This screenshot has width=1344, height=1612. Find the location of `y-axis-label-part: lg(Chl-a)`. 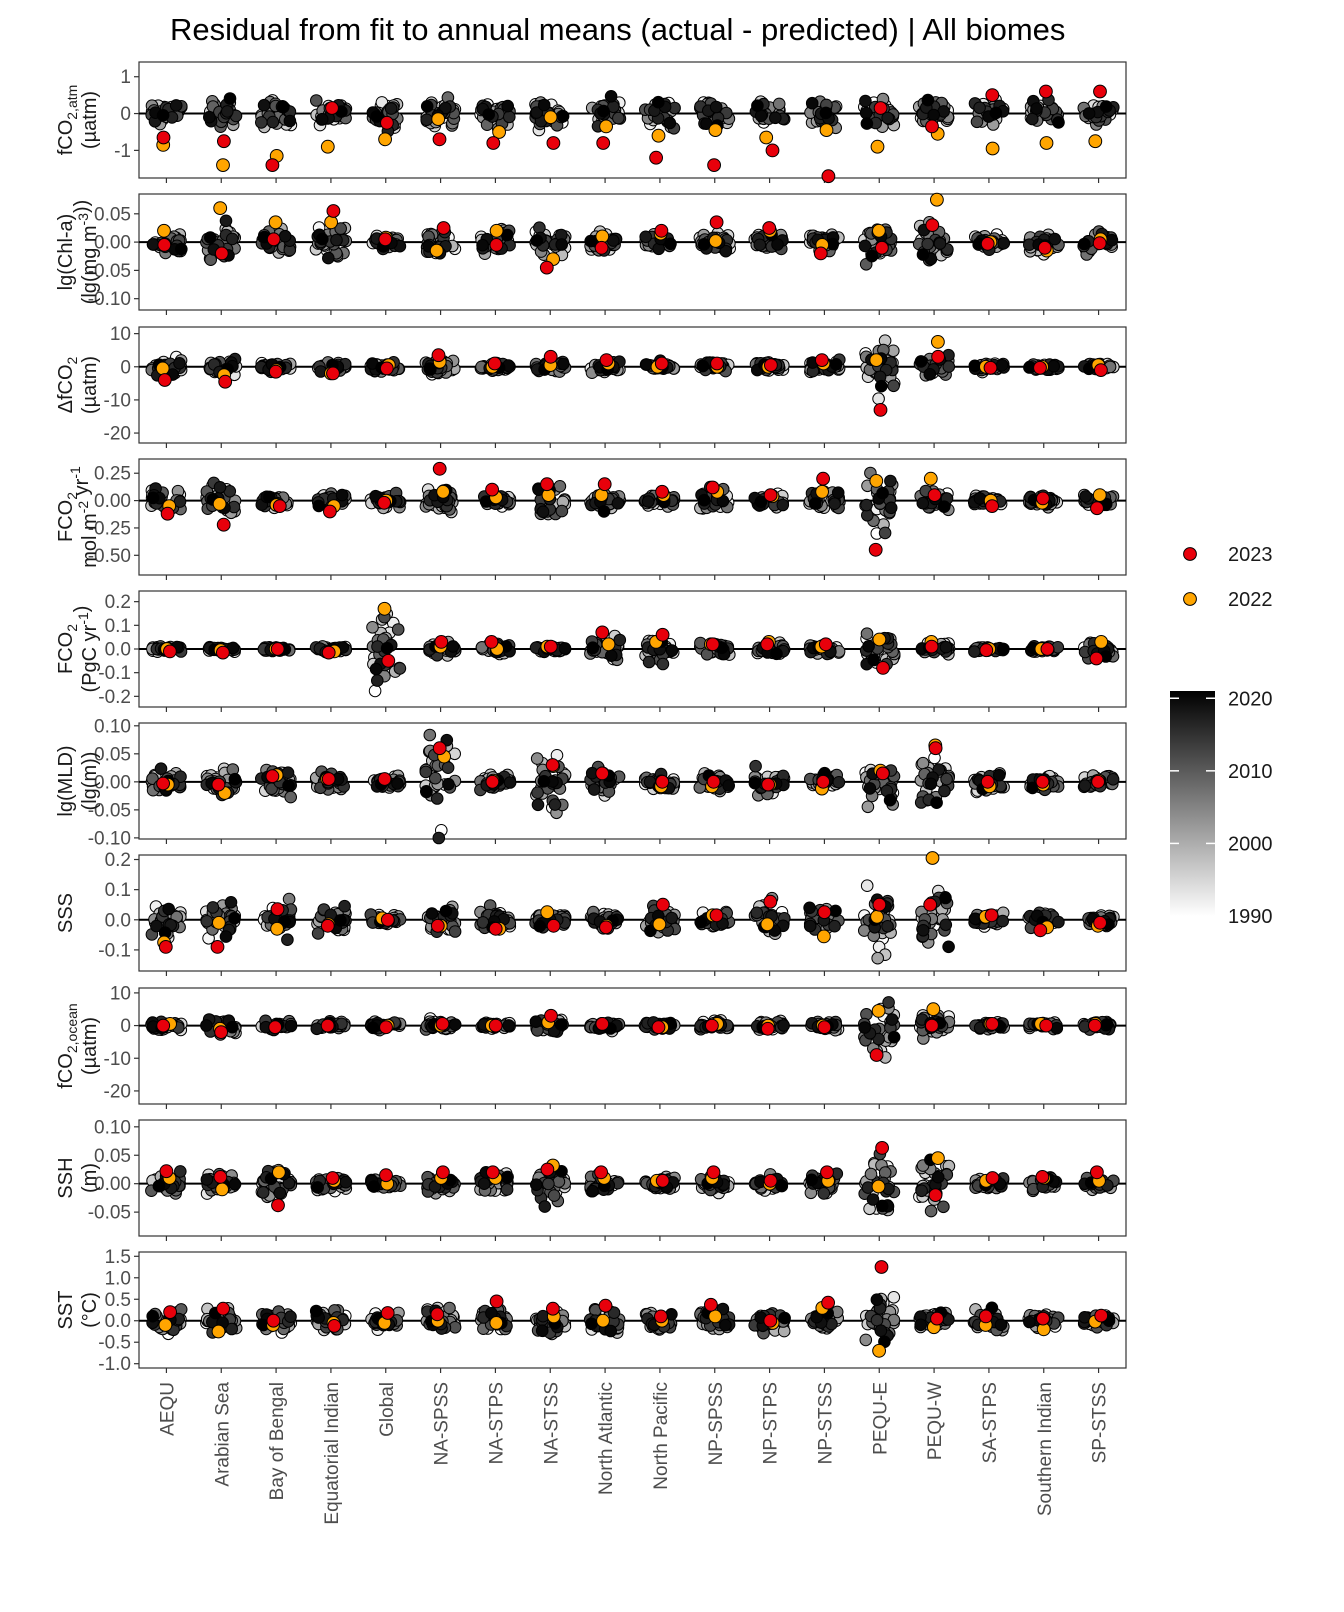

y-axis-label-part: lg(Chl-a) is located at coordinates (66, 252).